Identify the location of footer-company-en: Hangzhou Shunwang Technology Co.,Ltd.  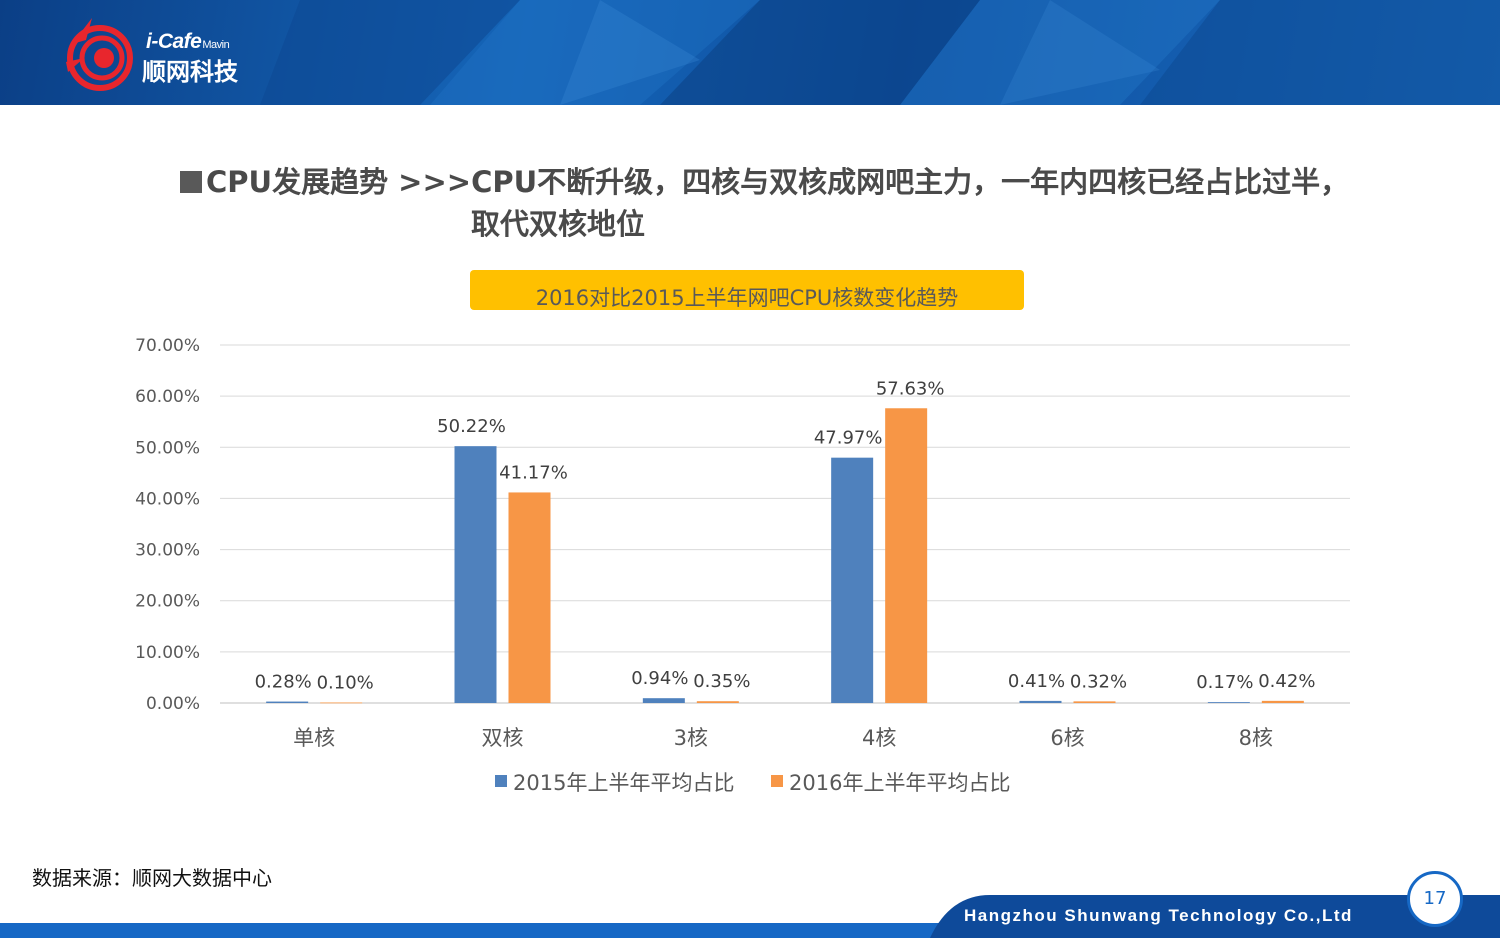
(1158, 915).